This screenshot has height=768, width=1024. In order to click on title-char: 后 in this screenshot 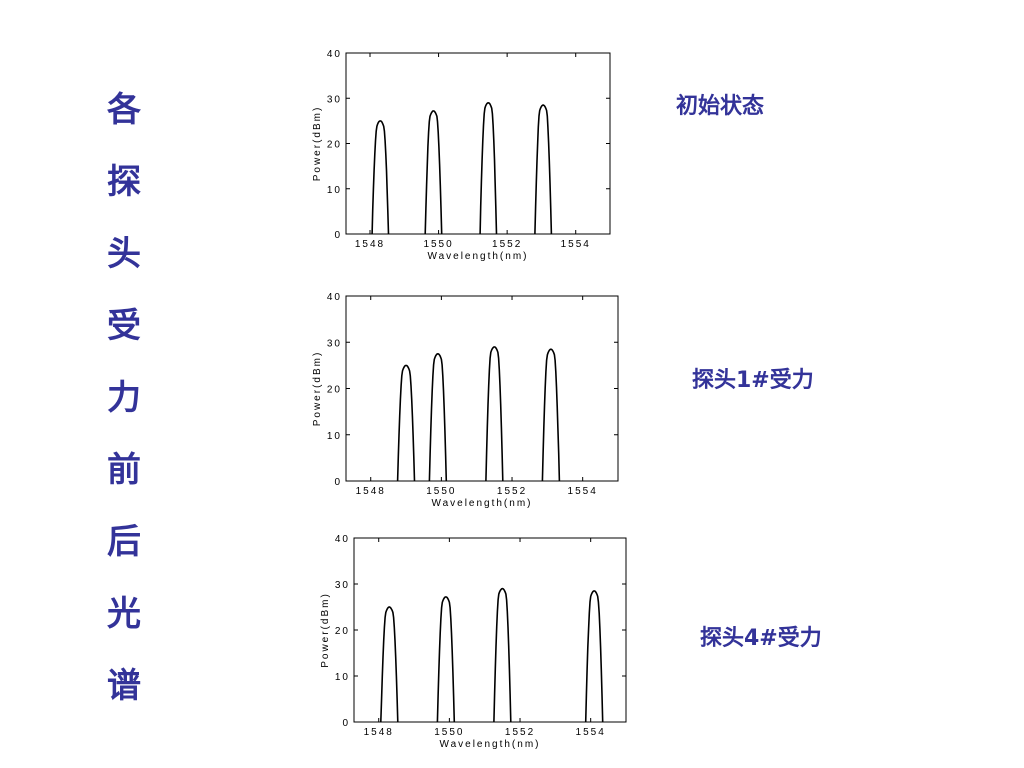, I will do `click(124, 542)`.